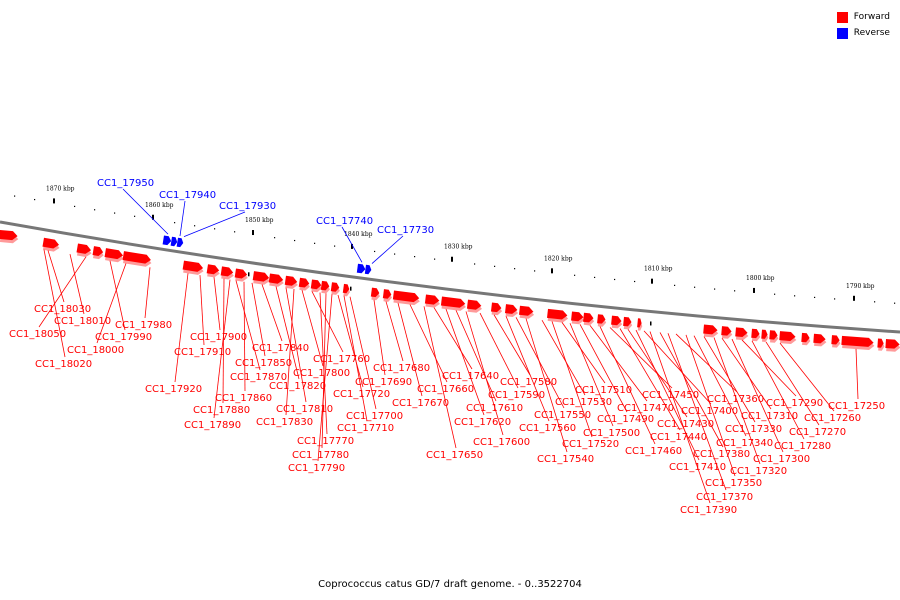  I want to click on scale-tick-label: 1870 kbp, so click(60, 188).